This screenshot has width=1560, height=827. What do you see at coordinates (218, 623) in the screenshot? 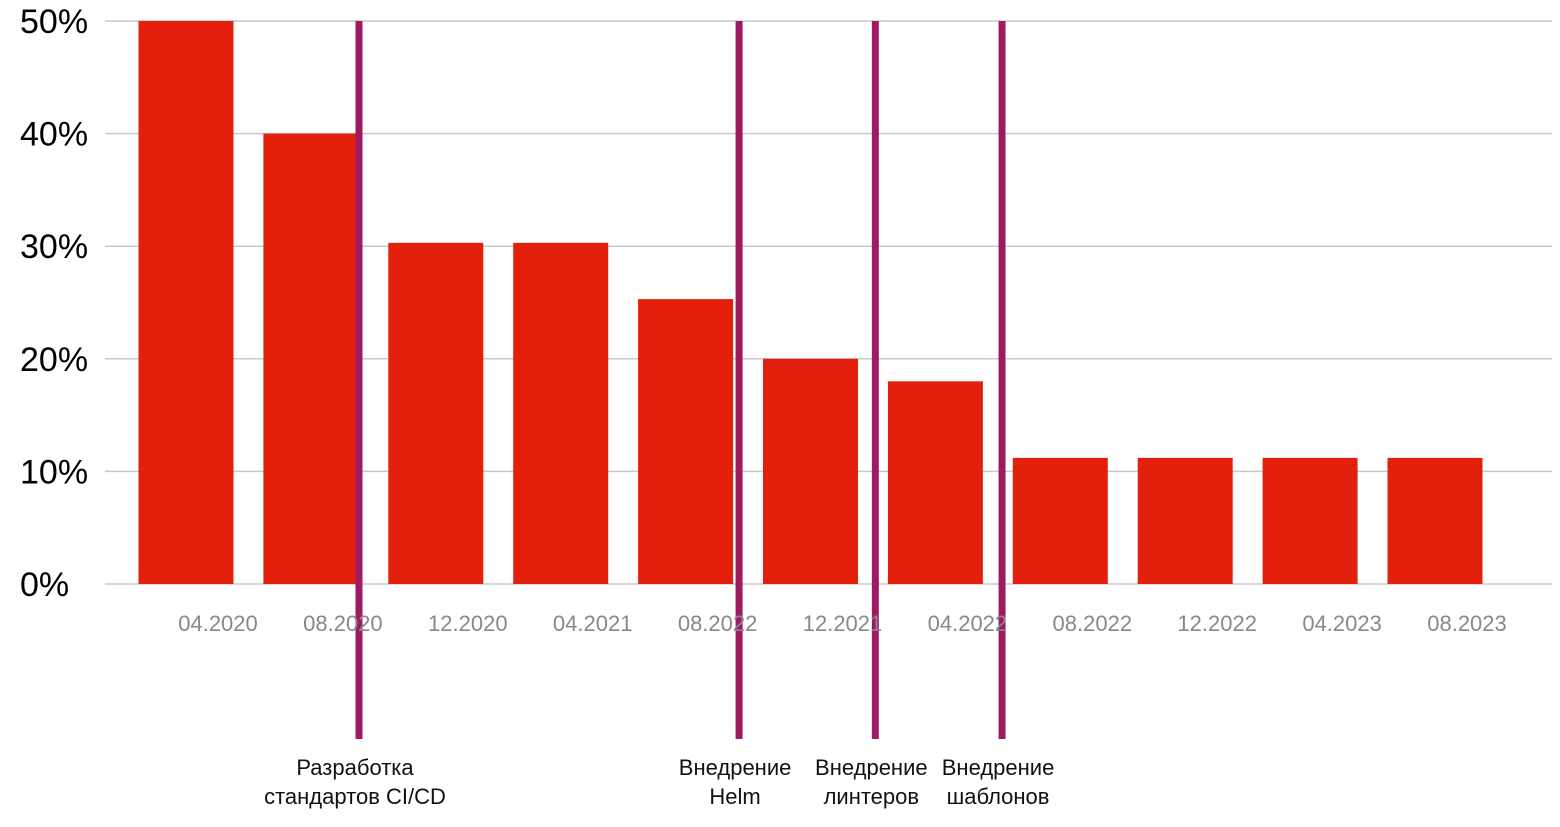
I see `x-tick-label: 04.2020` at bounding box center [218, 623].